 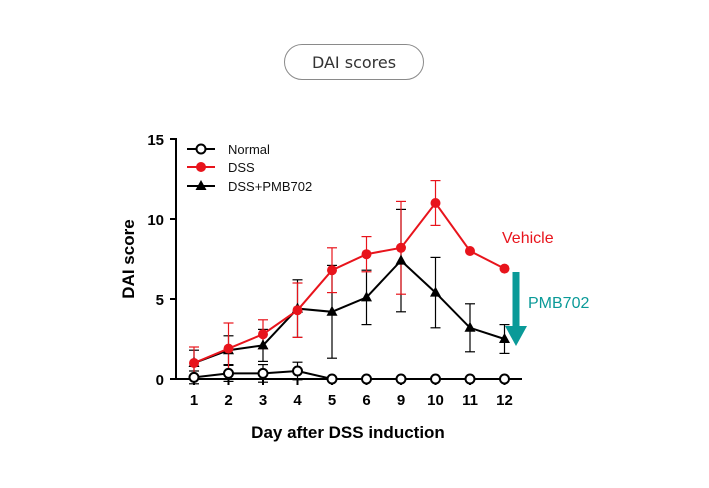 I want to click on legend-label: DSS+PMB702, so click(x=270, y=186).